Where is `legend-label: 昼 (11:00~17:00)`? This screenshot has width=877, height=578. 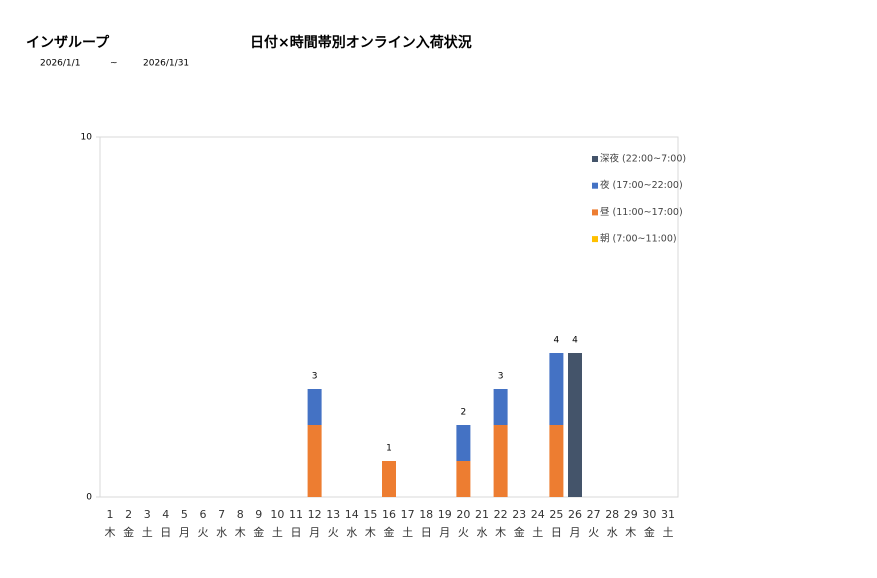 legend-label: 昼 (11:00~17:00) is located at coordinates (641, 212).